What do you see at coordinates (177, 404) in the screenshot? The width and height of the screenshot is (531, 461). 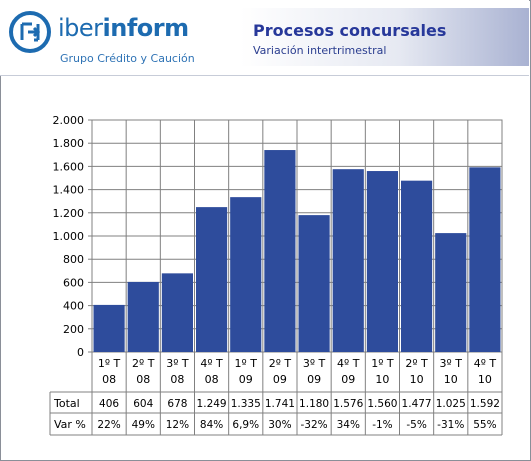 I see `table-cell: 678` at bounding box center [177, 404].